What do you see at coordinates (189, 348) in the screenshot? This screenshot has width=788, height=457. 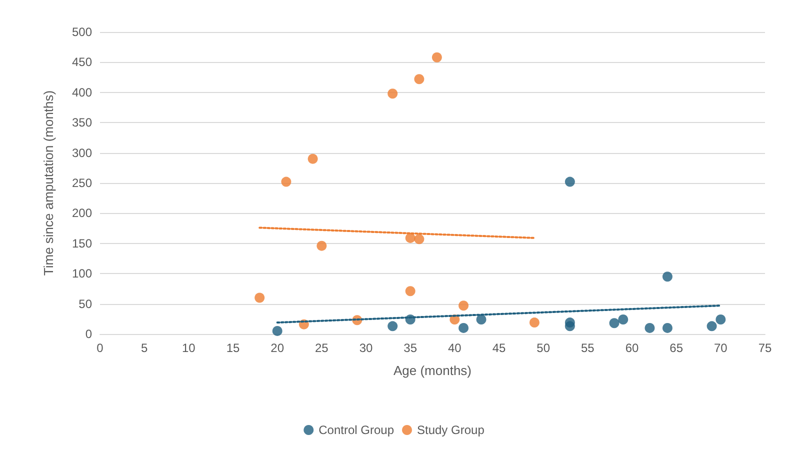 I see `x-tick-label: 10` at bounding box center [189, 348].